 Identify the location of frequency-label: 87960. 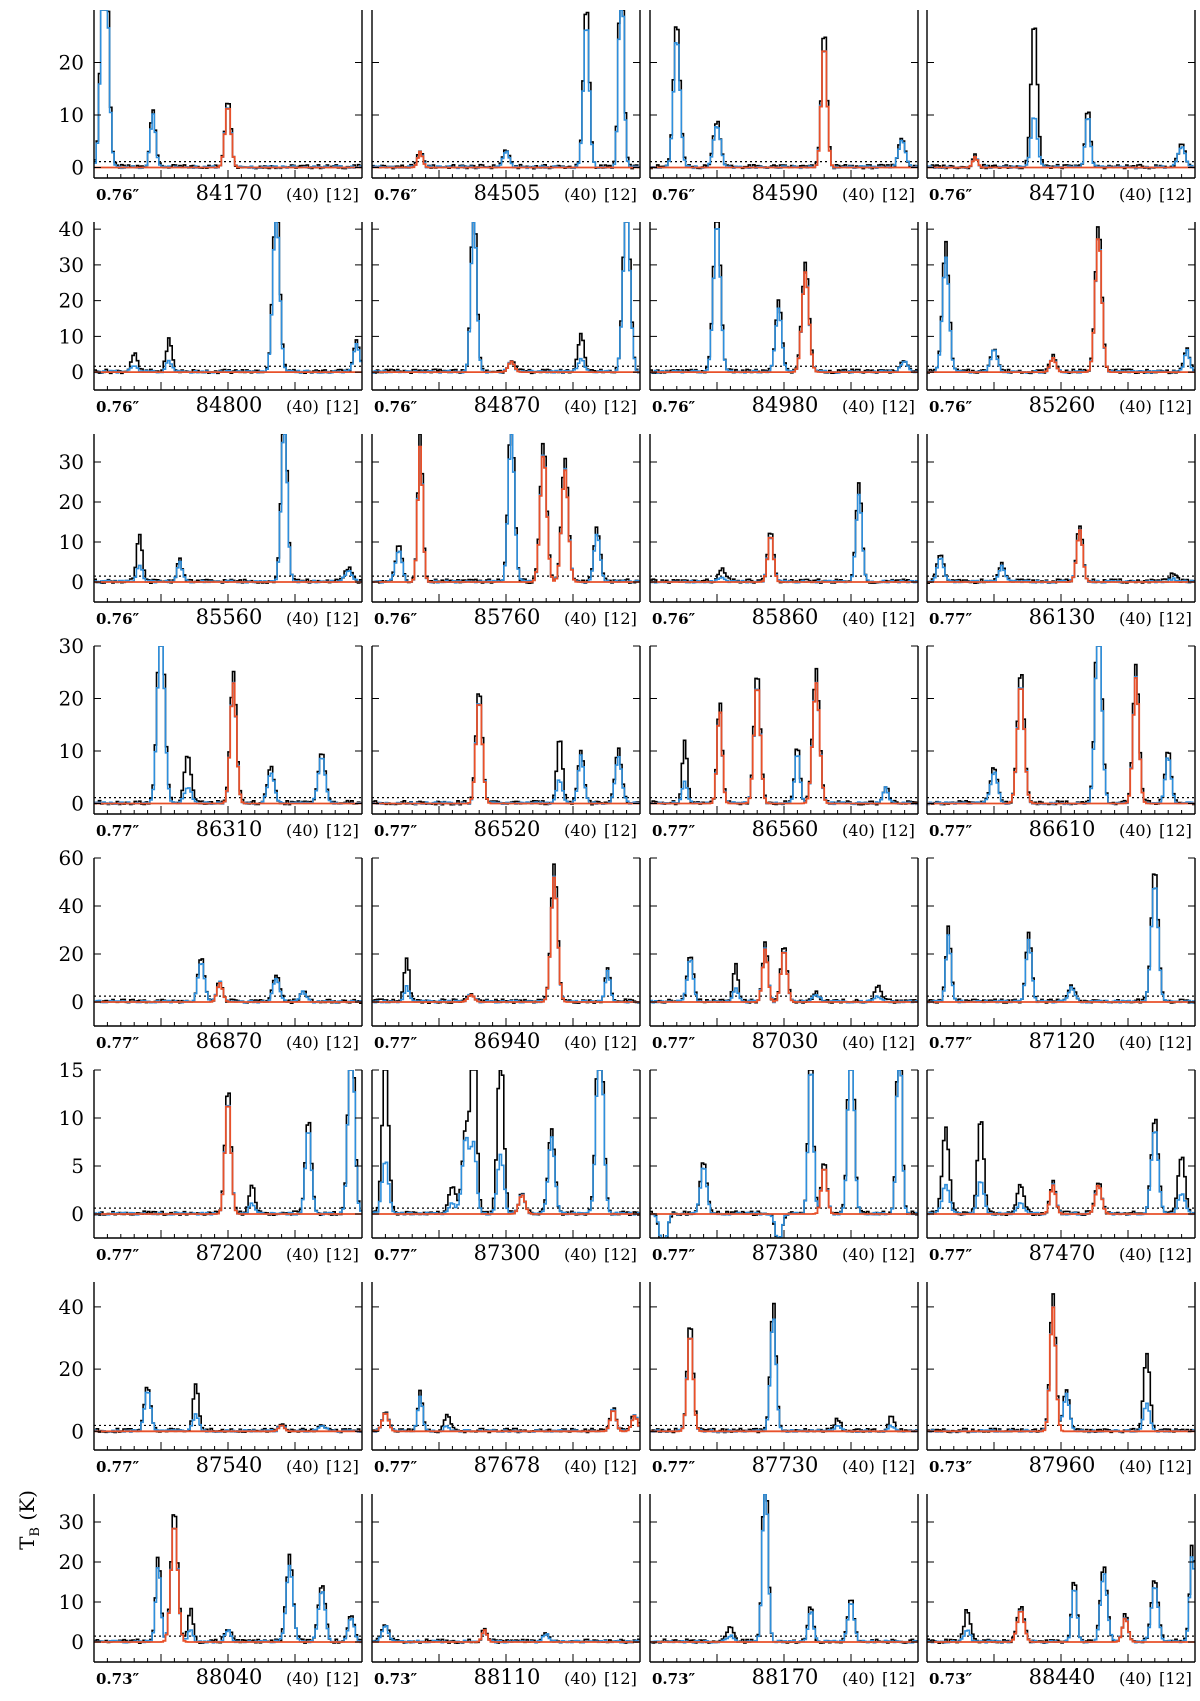
(1062, 1465).